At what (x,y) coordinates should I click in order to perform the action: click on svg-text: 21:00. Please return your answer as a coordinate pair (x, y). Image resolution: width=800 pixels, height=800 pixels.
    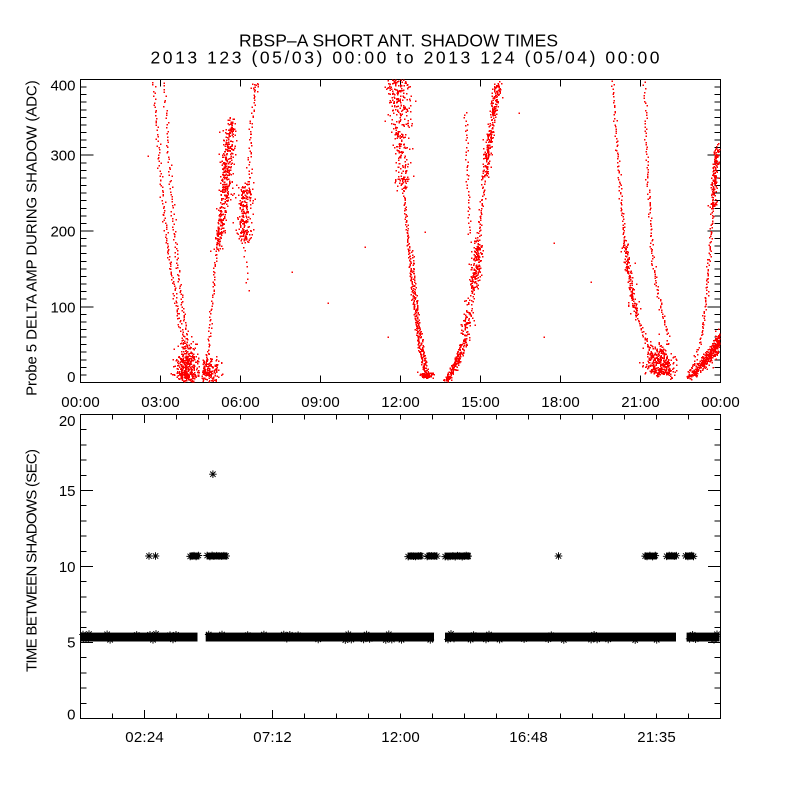
    Looking at the image, I should click on (640, 402).